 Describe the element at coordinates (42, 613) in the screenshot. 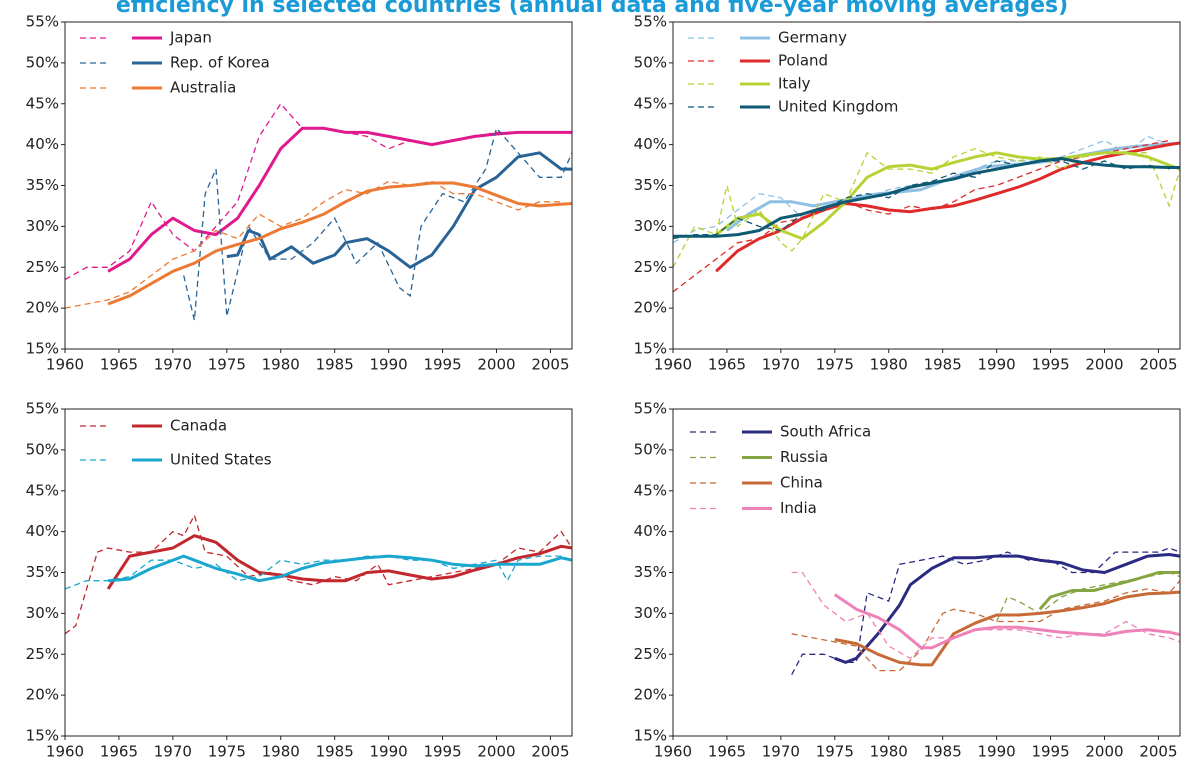

I see `y-tick-label: 30%` at that location.